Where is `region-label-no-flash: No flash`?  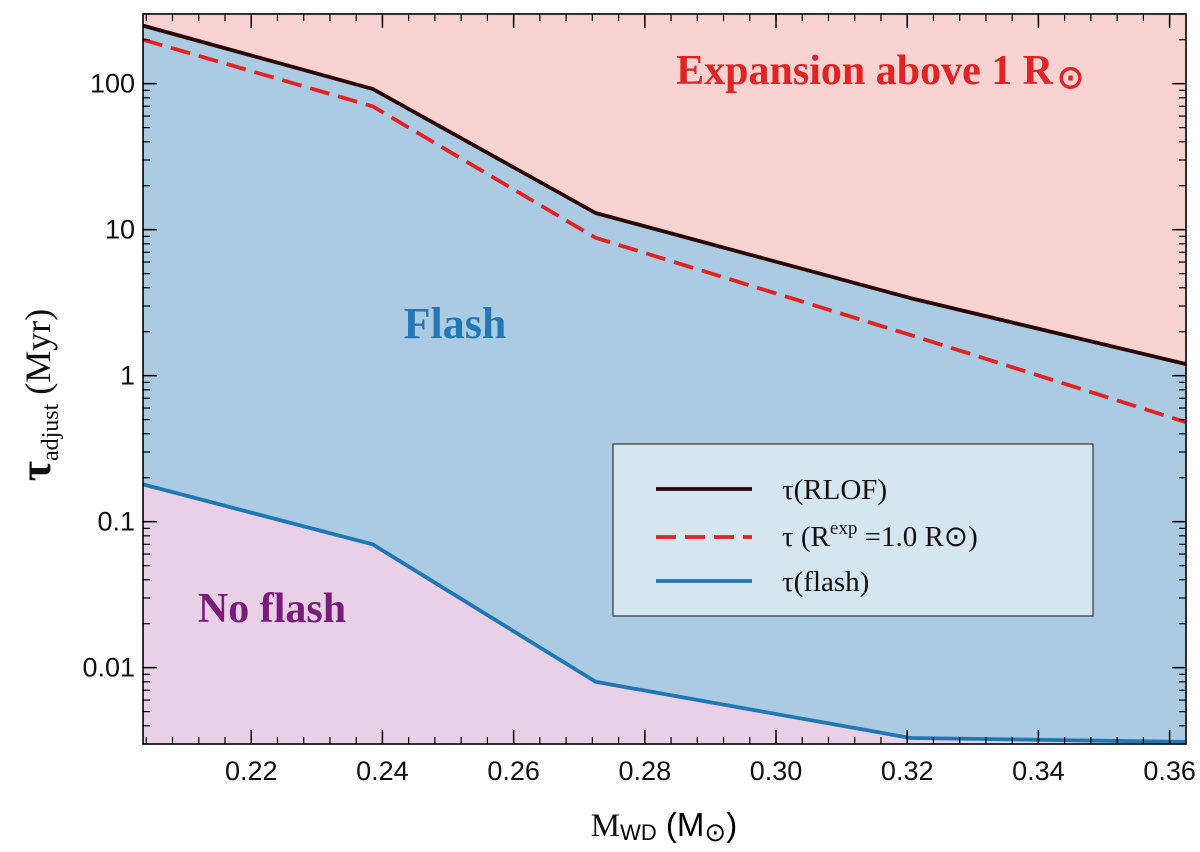 region-label-no-flash: No flash is located at coordinates (272, 609).